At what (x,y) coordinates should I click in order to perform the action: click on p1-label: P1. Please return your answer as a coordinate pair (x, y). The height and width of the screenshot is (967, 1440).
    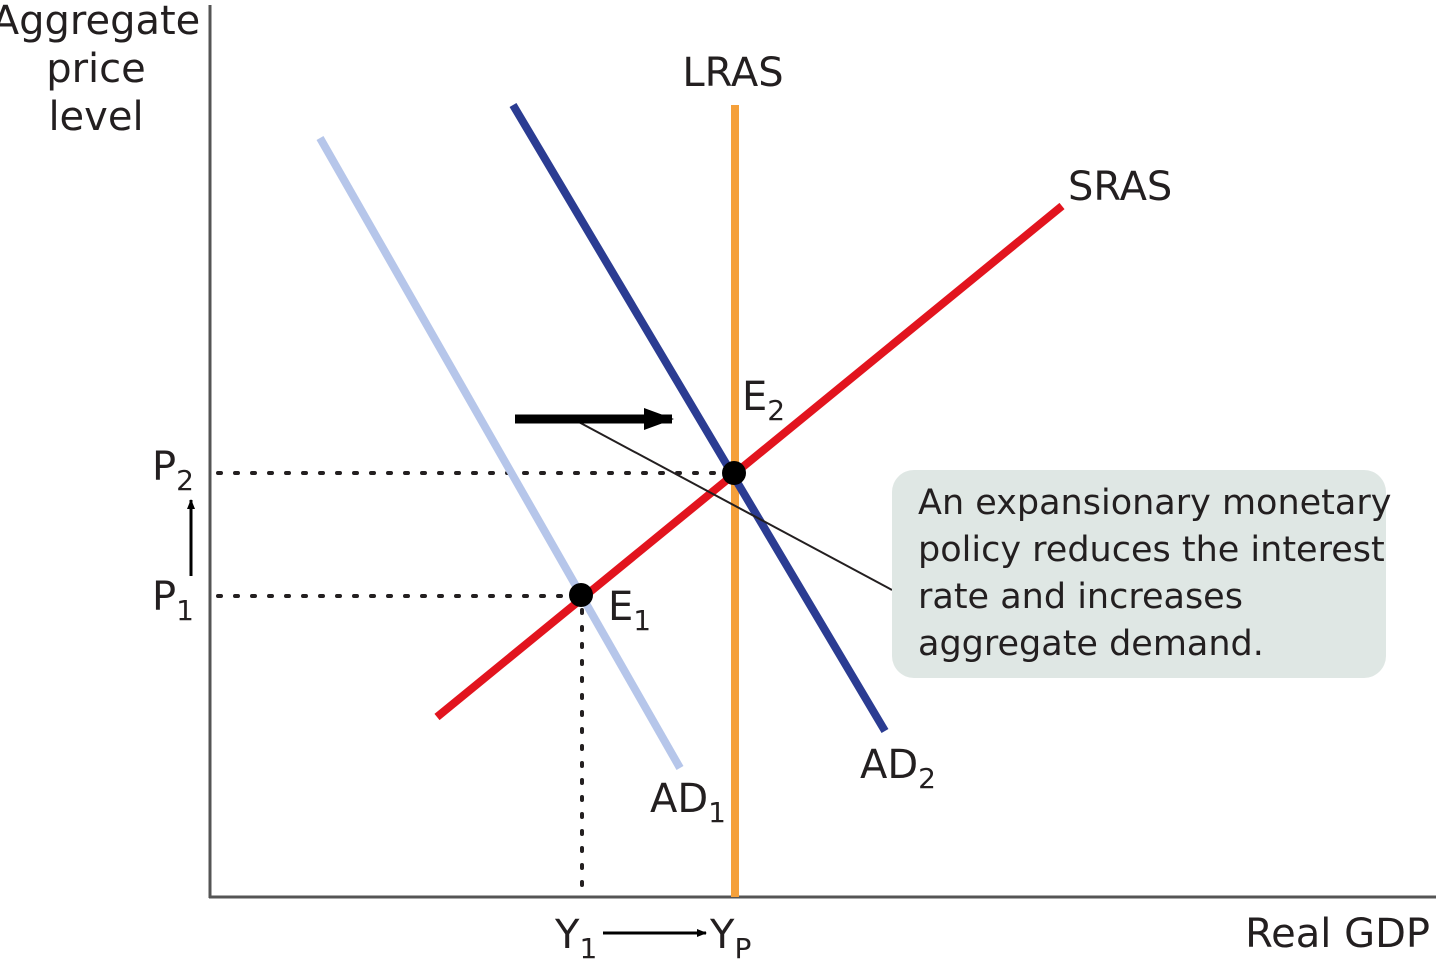
    Looking at the image, I should click on (173, 600).